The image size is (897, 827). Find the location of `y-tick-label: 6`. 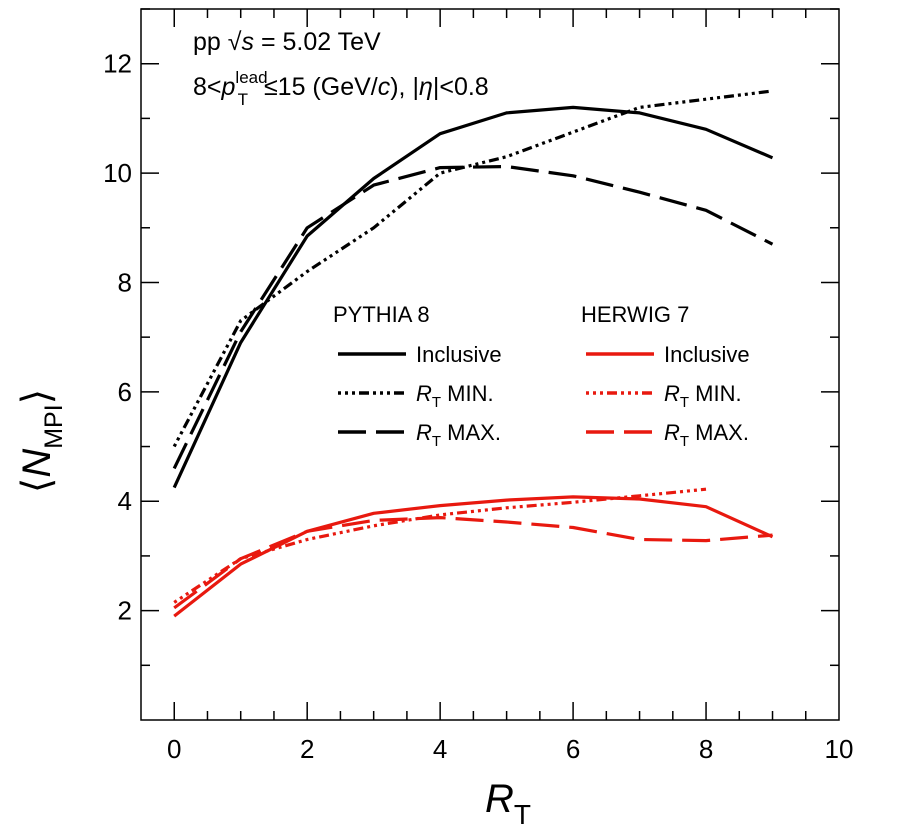

y-tick-label: 6 is located at coordinates (125, 392).